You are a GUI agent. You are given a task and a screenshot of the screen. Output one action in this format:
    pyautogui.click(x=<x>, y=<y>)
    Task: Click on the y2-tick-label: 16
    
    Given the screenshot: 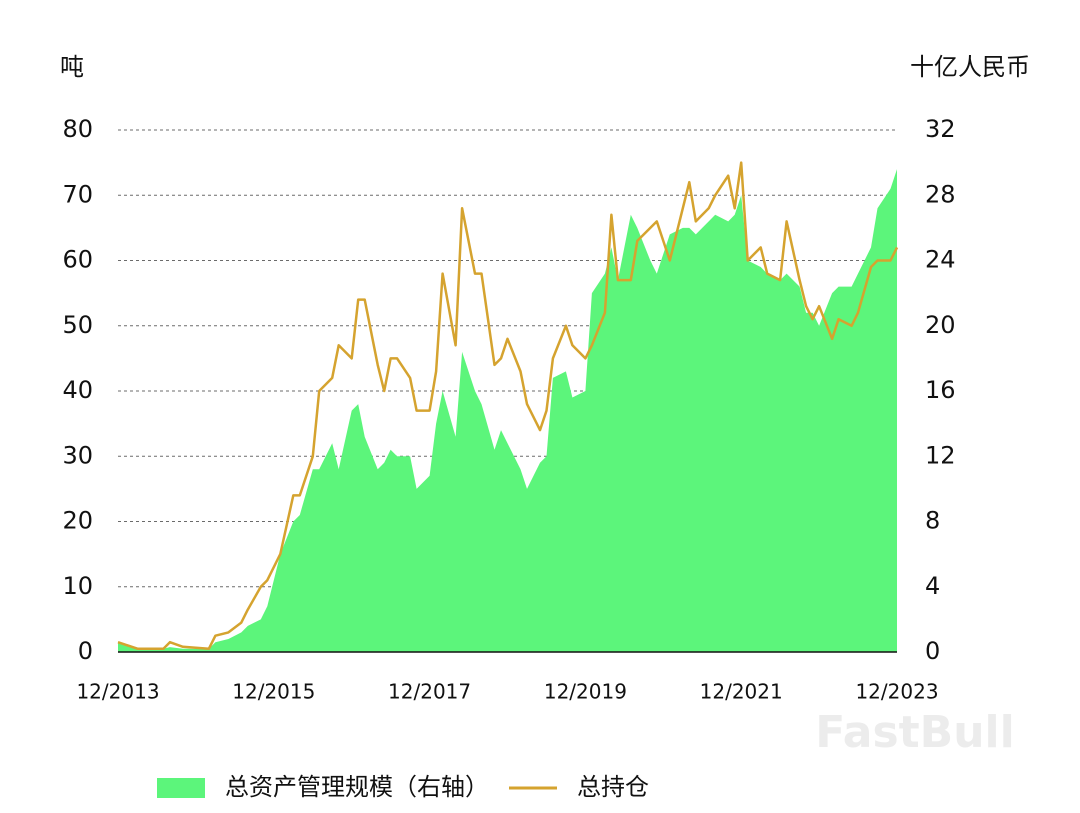 What is the action you would take?
    pyautogui.click(x=940, y=390)
    